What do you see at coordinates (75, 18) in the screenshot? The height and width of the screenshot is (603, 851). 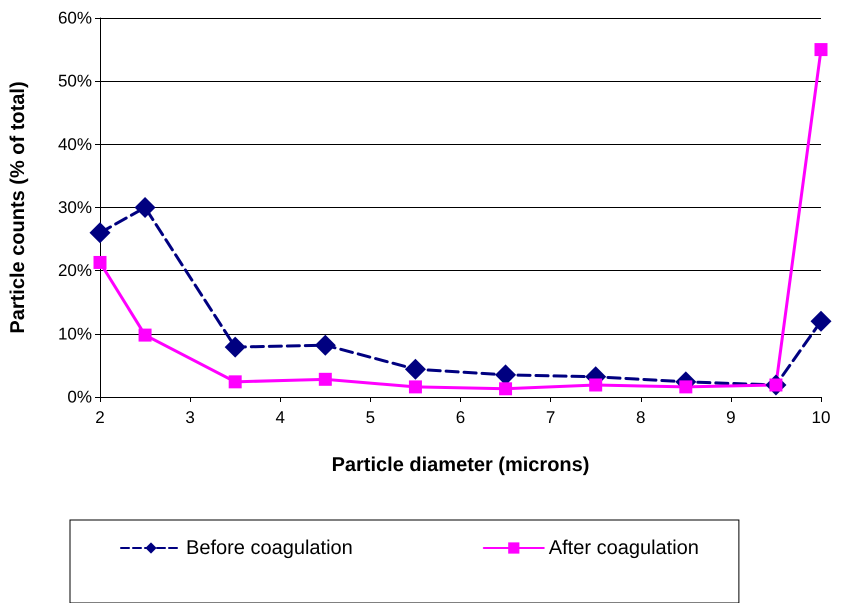 I see `y-tick-label: 60%` at bounding box center [75, 18].